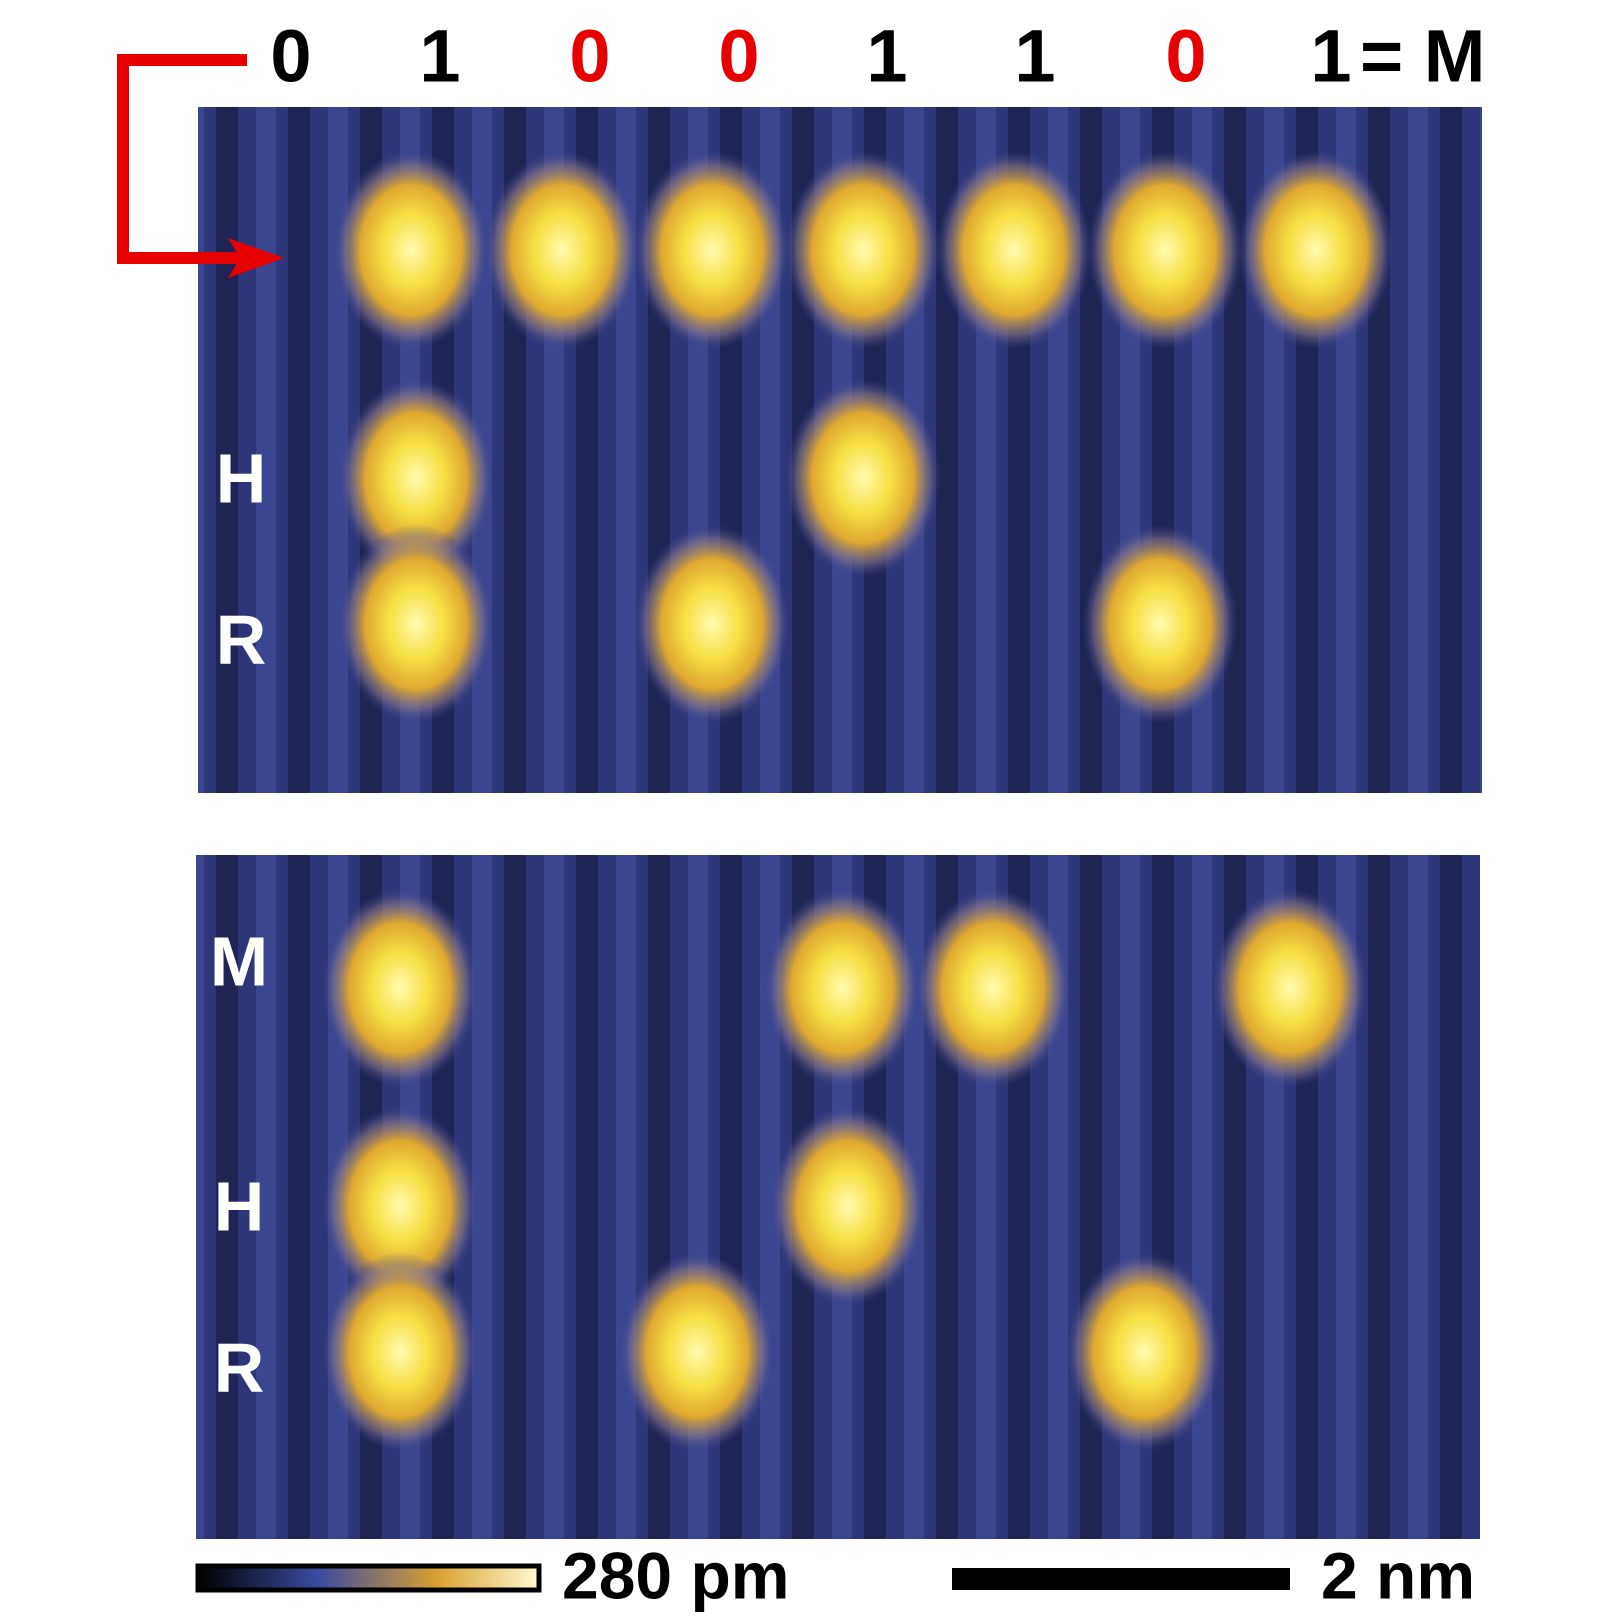 Image resolution: width=1620 pixels, height=1620 pixels. What do you see at coordinates (256, 258) in the screenshot?
I see `arrow-head` at bounding box center [256, 258].